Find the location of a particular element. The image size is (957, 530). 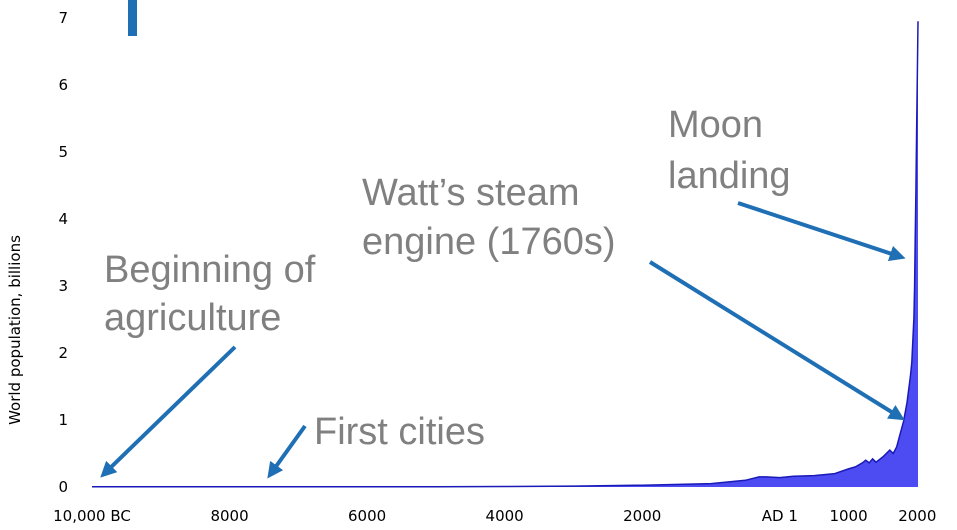

annotation: Watt’s steam is located at coordinates (471, 193).